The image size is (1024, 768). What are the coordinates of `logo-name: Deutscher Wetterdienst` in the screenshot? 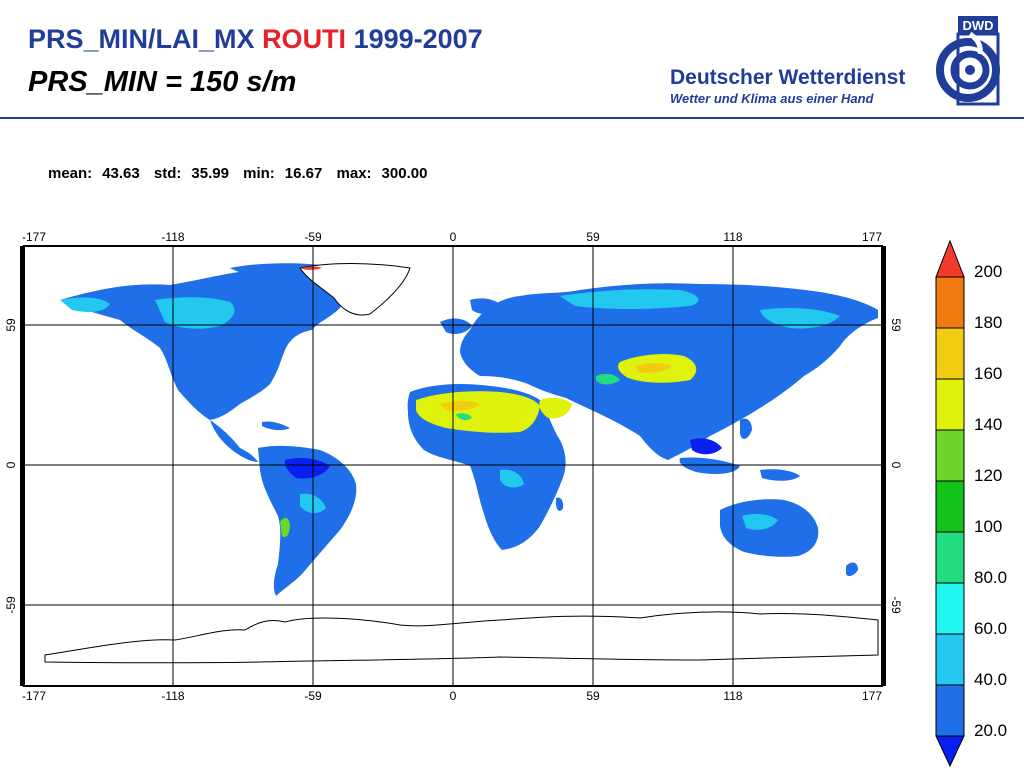 It's located at (788, 77).